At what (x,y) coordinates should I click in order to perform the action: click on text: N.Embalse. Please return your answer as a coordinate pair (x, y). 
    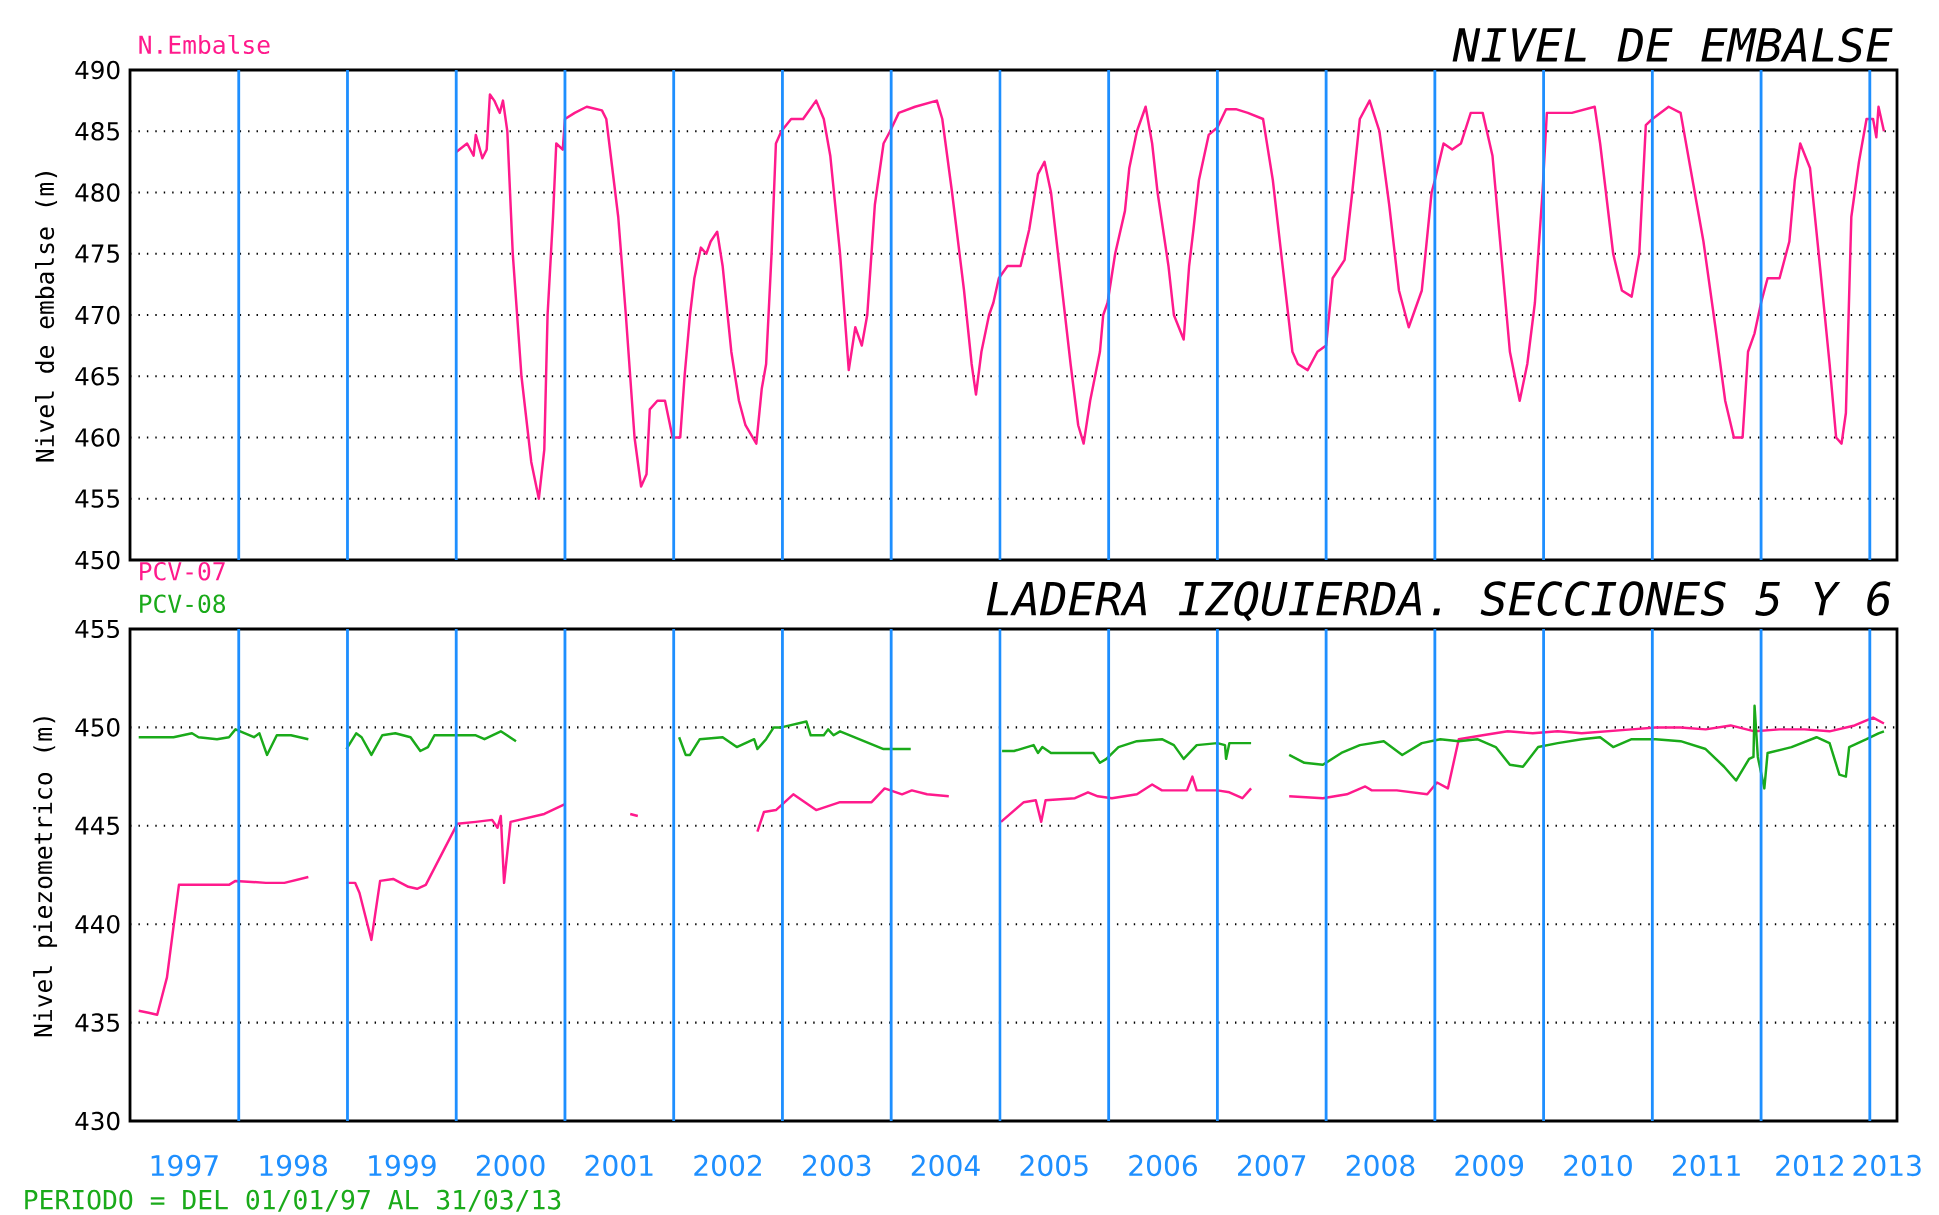
    Looking at the image, I should click on (204, 44).